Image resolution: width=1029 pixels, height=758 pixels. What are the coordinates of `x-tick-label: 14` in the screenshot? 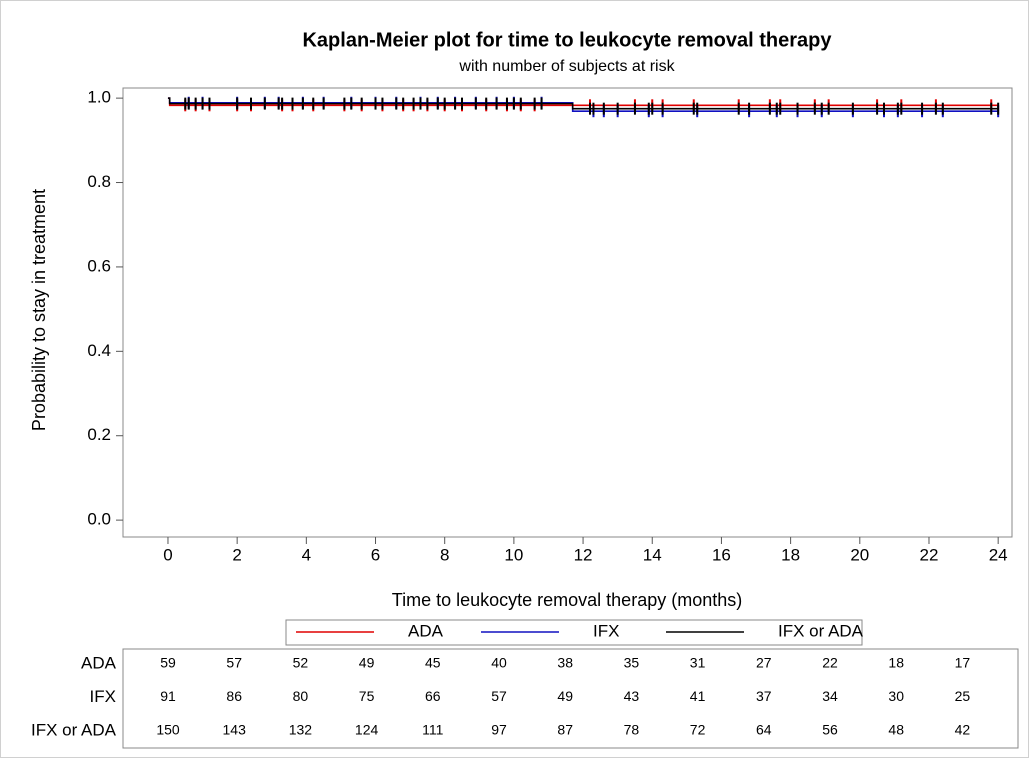 It's located at (652, 554).